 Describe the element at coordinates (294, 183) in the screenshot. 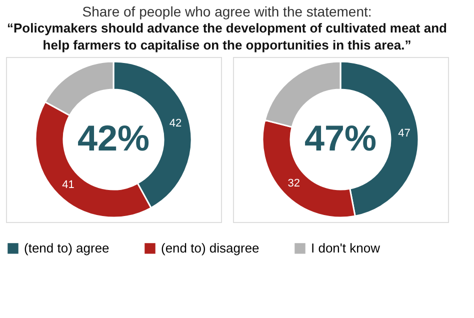

I see `data-label: 32` at that location.